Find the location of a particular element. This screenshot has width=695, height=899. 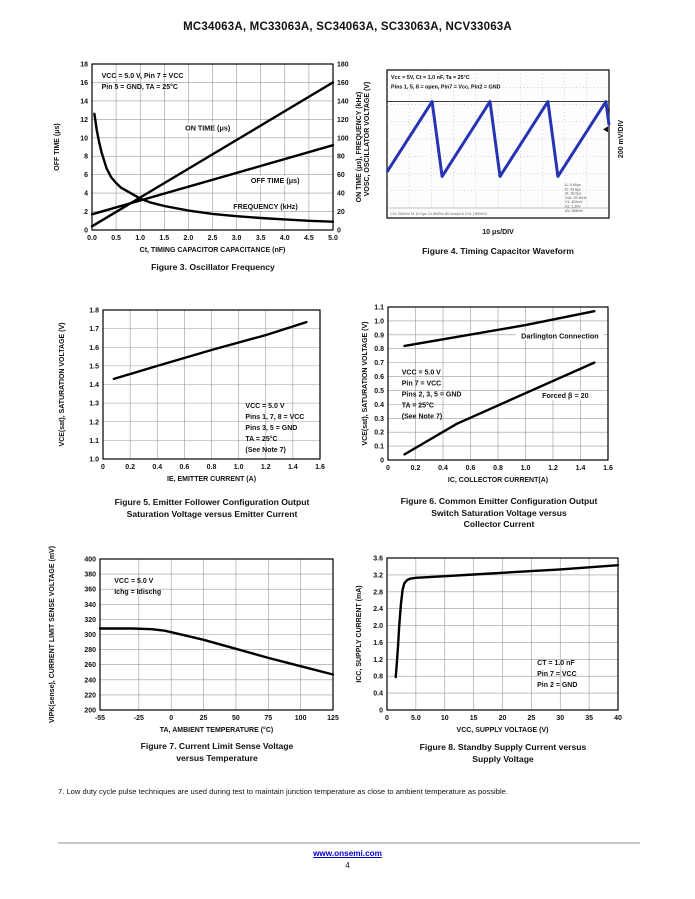

svg-text: TA, AMBIENT TEMPERATURE (°C) is located at coordinates (217, 730).